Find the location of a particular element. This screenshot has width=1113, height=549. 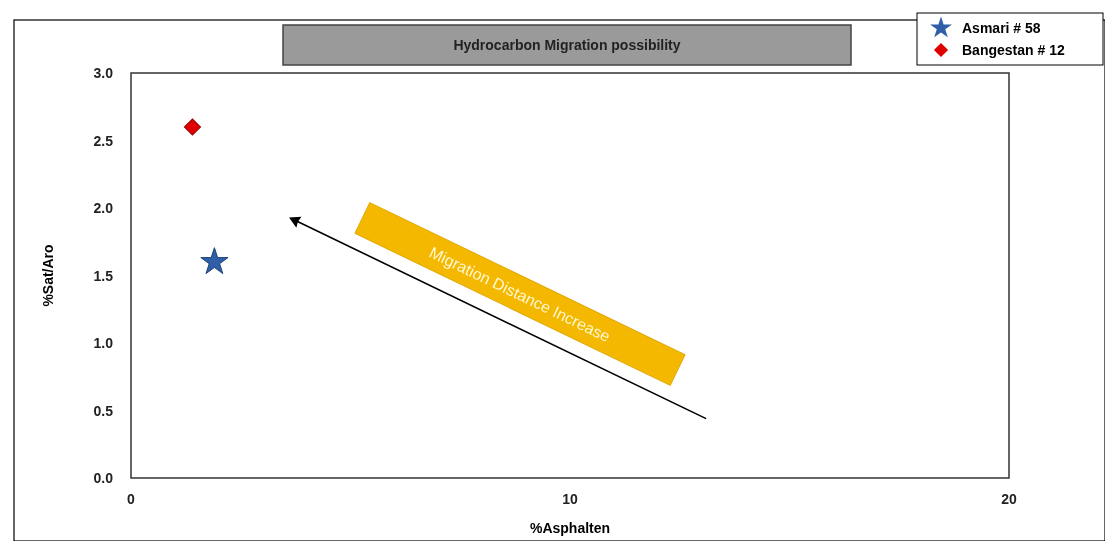

chart-title: Hydrocarbon Migration possibility is located at coordinates (567, 45).